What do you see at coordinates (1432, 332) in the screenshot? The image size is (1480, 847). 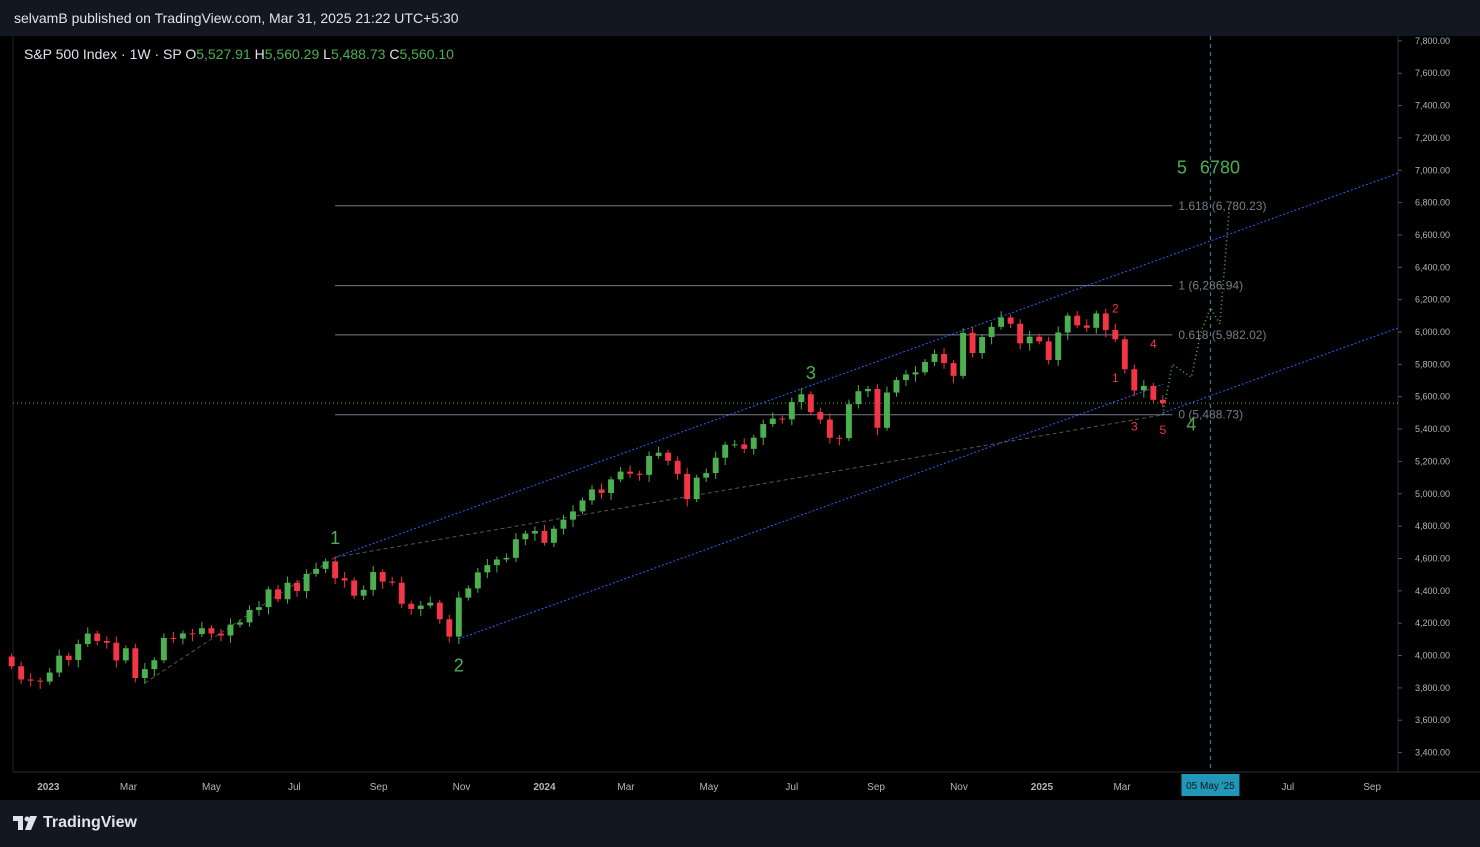 I see `y-tick-label: 6,000.00` at bounding box center [1432, 332].